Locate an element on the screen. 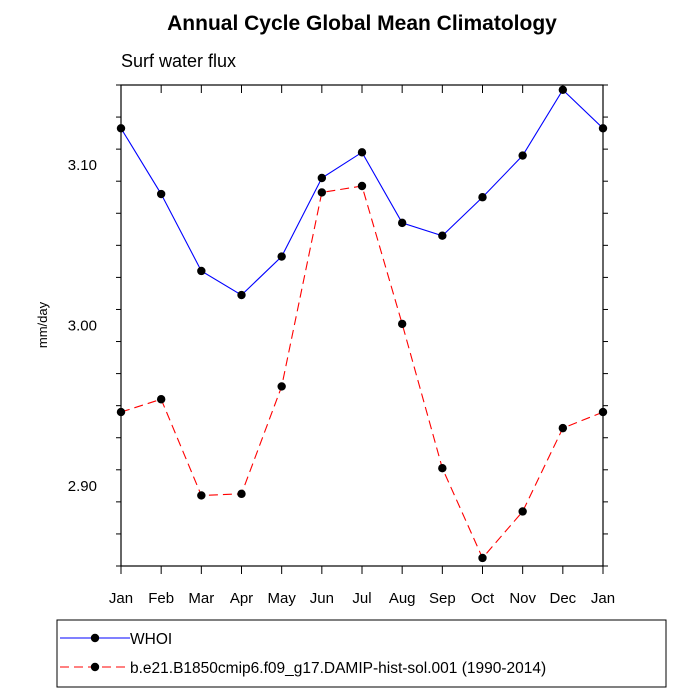 The width and height of the screenshot is (700, 700). x-tick-label: Aug is located at coordinates (402, 598).